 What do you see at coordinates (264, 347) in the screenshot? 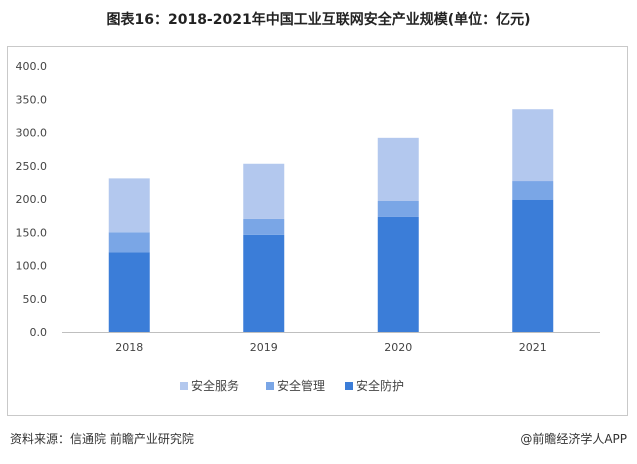
I see `x-tick-label: 2019` at bounding box center [264, 347].